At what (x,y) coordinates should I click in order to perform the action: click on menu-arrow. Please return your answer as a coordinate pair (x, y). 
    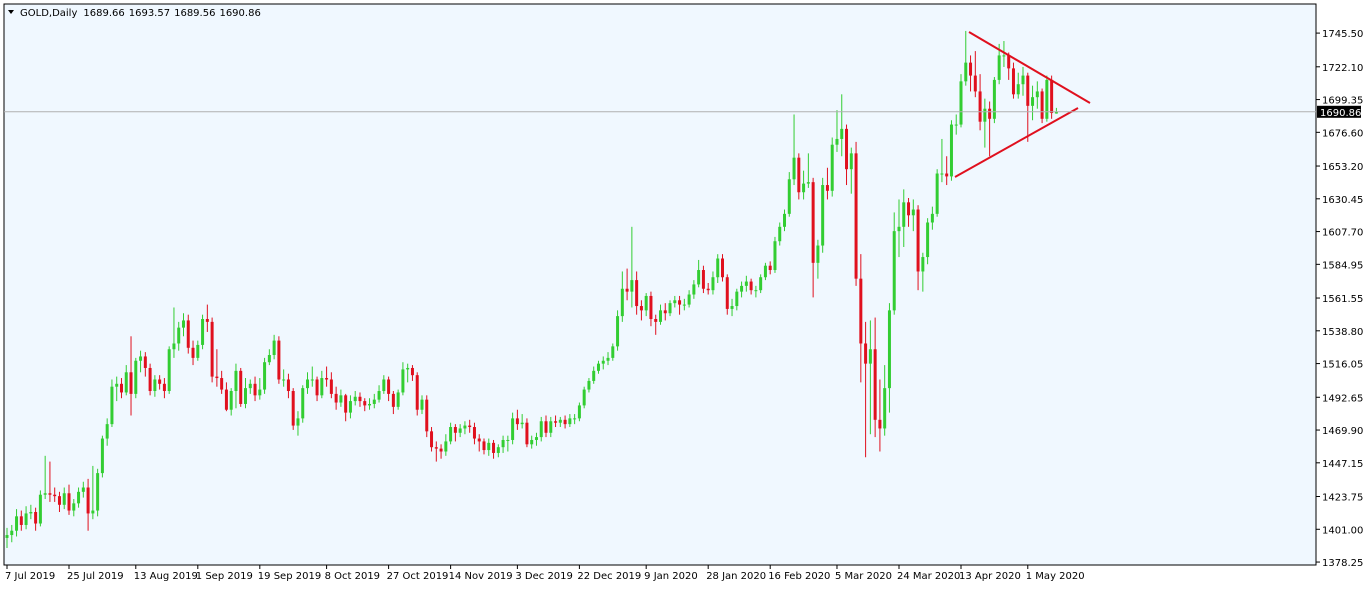
    Looking at the image, I should click on (11, 12).